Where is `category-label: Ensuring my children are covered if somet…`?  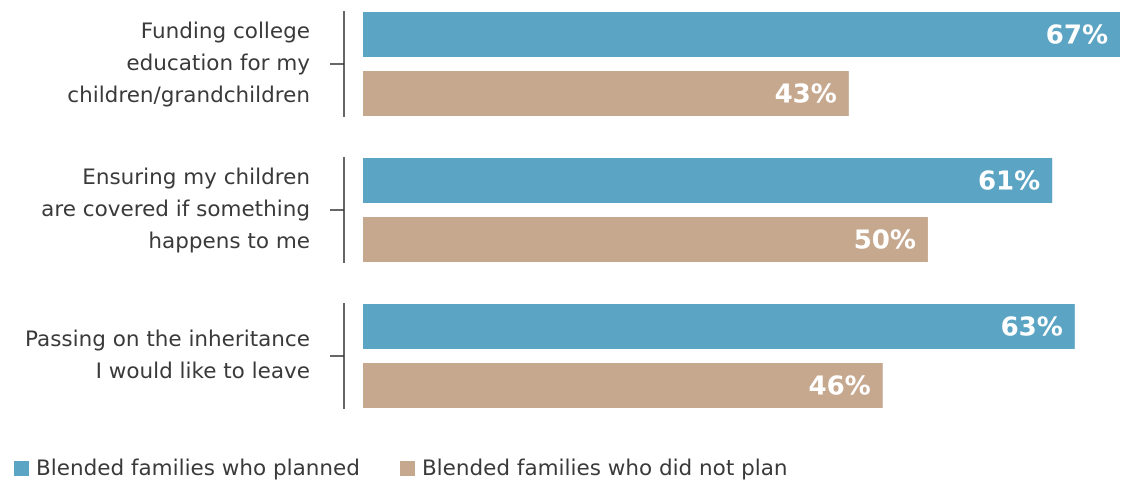 category-label: Ensuring my children are covered if somet… is located at coordinates (155, 210).